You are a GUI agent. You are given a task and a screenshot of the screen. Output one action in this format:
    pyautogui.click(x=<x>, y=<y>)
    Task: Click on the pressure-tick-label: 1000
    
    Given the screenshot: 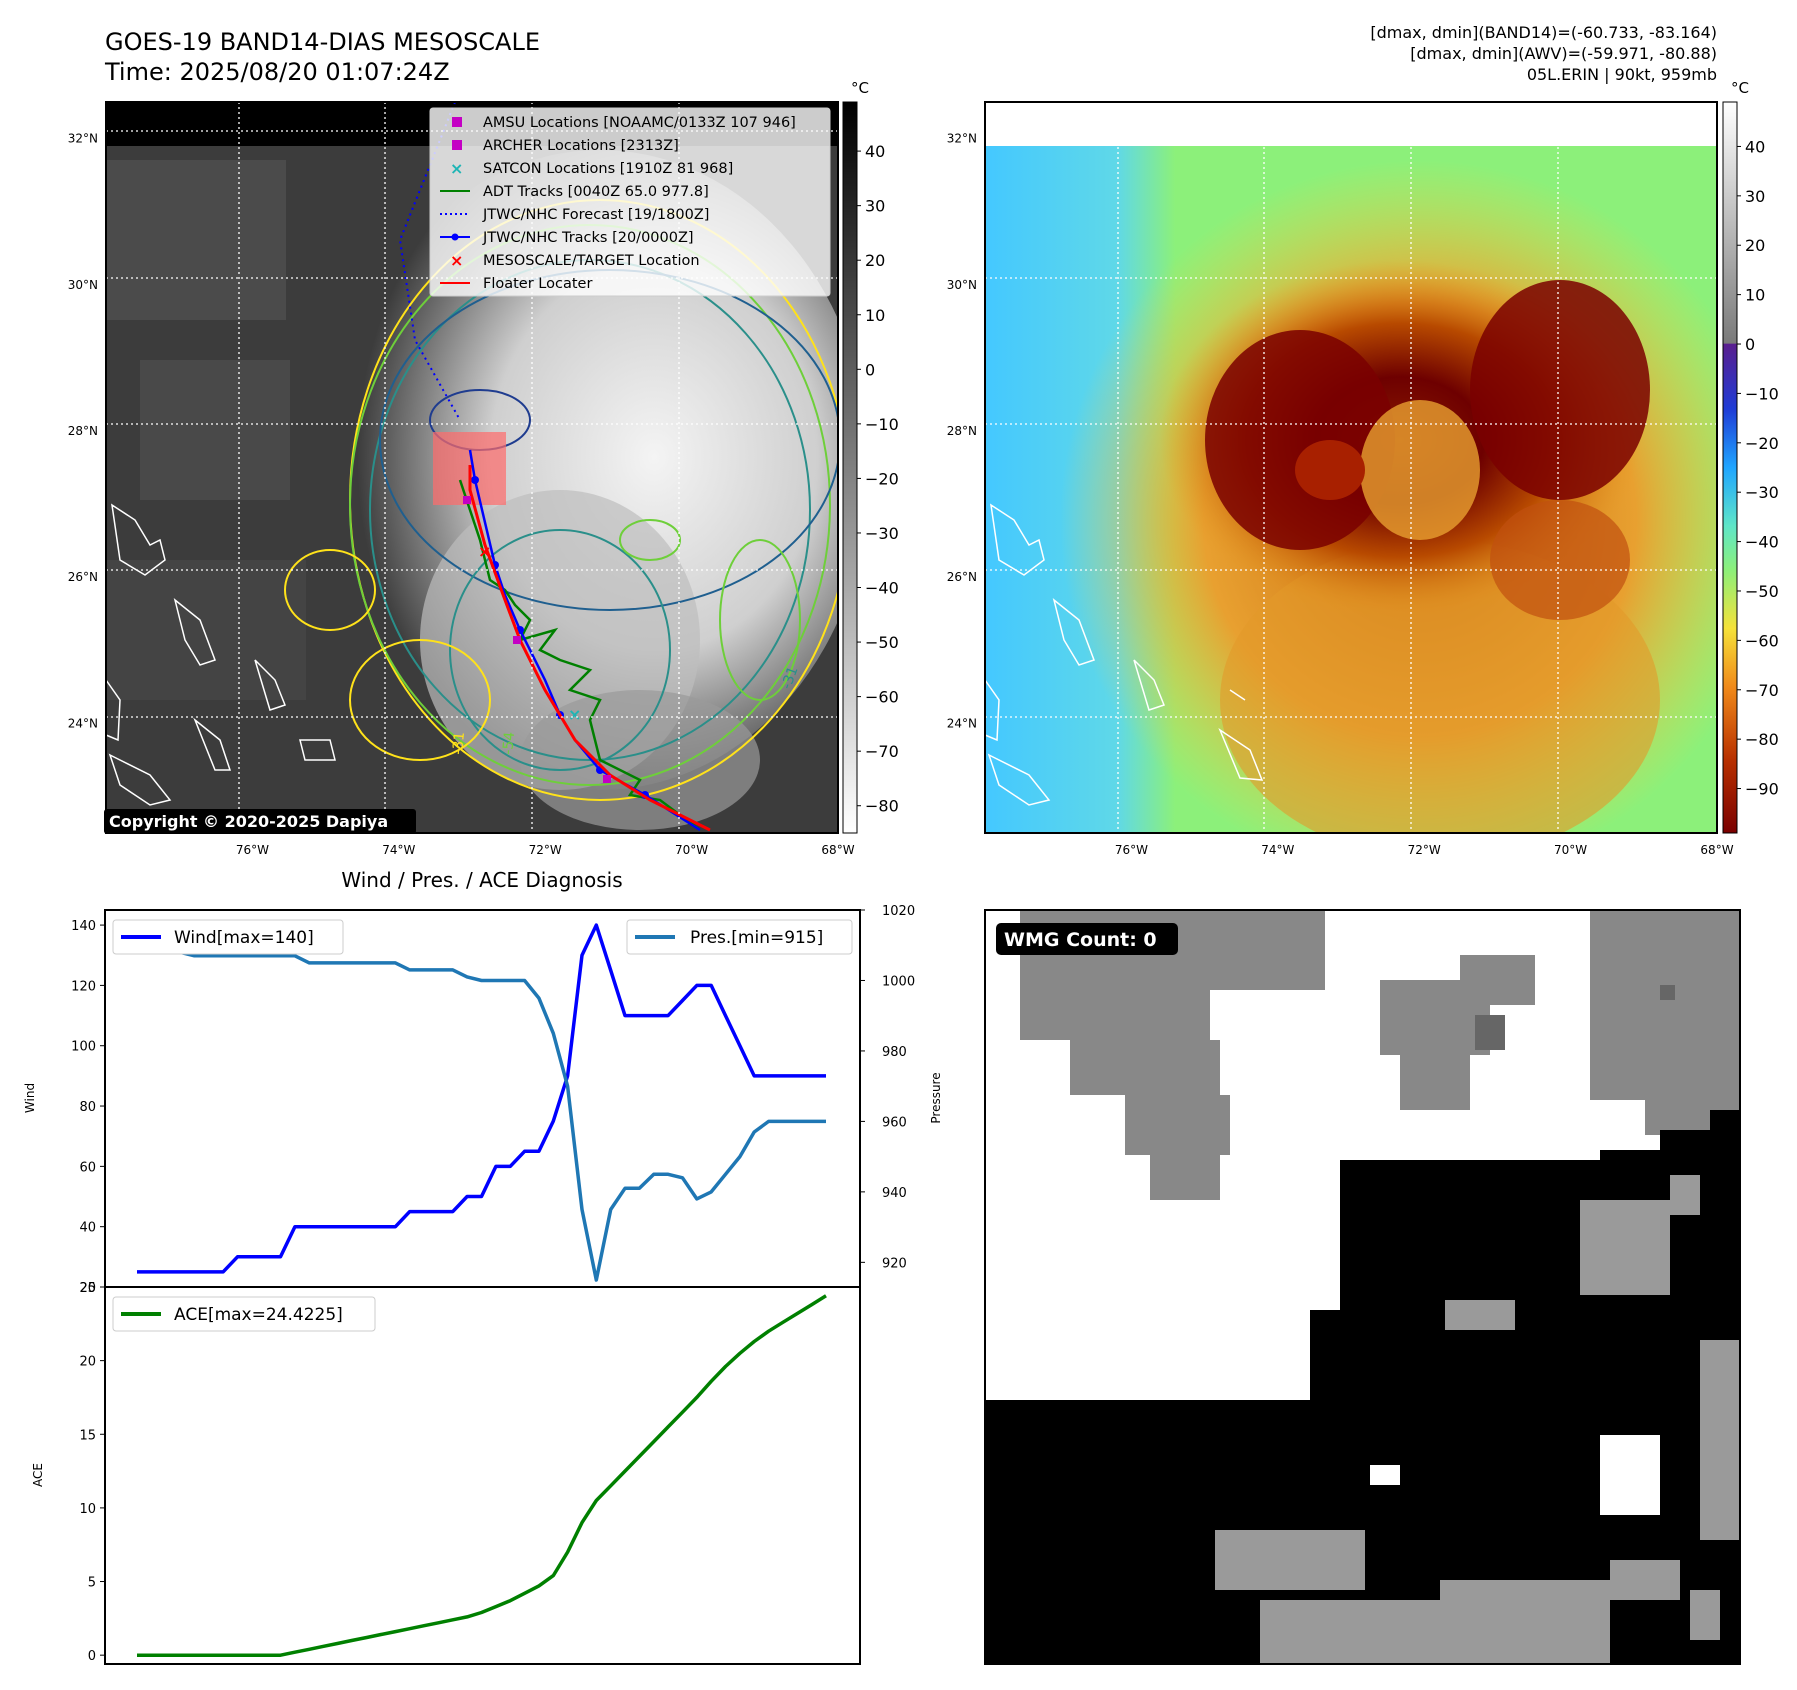 What is the action you would take?
    pyautogui.click(x=898, y=981)
    